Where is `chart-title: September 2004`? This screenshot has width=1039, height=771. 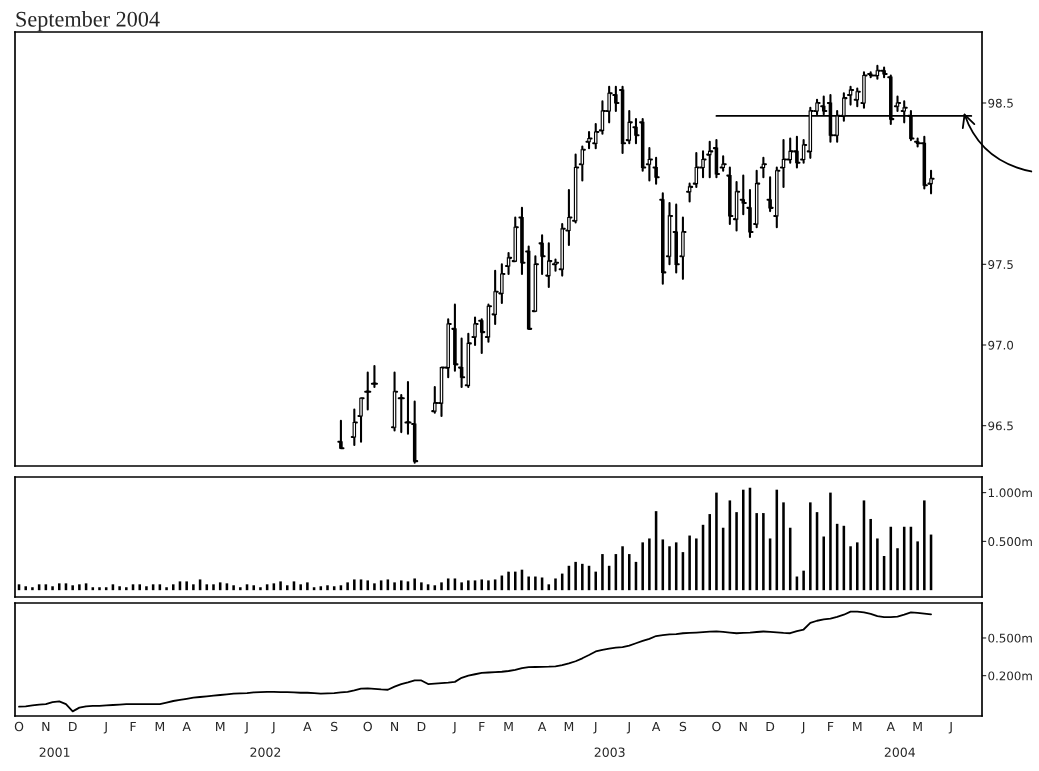 chart-title: September 2004 is located at coordinates (88, 21).